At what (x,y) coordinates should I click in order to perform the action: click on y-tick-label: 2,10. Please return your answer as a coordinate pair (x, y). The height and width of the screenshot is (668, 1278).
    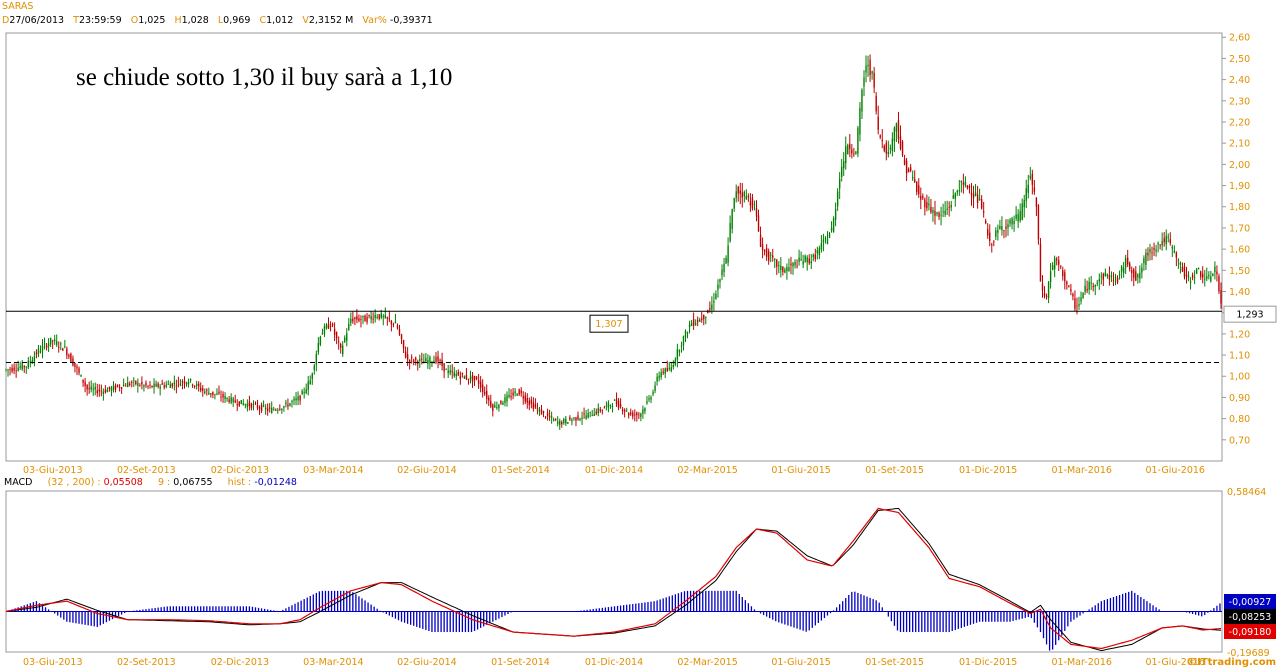
    Looking at the image, I should click on (1239, 144).